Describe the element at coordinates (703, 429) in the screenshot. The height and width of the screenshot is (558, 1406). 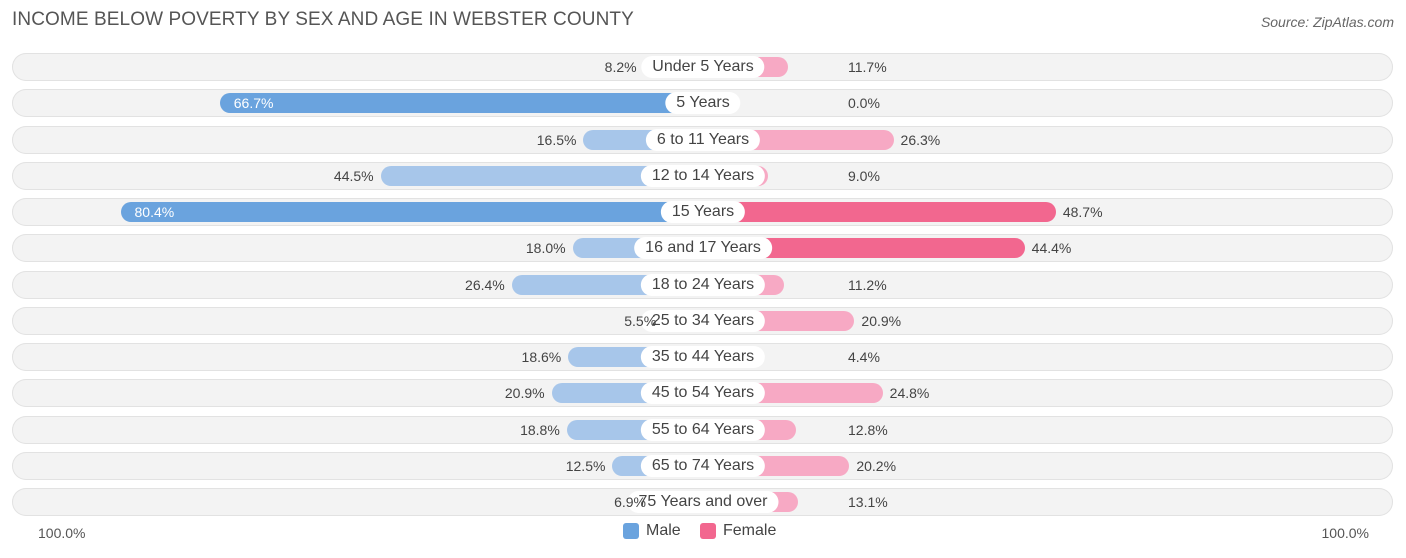
I see `category-label: 55 to 64 Years` at that location.